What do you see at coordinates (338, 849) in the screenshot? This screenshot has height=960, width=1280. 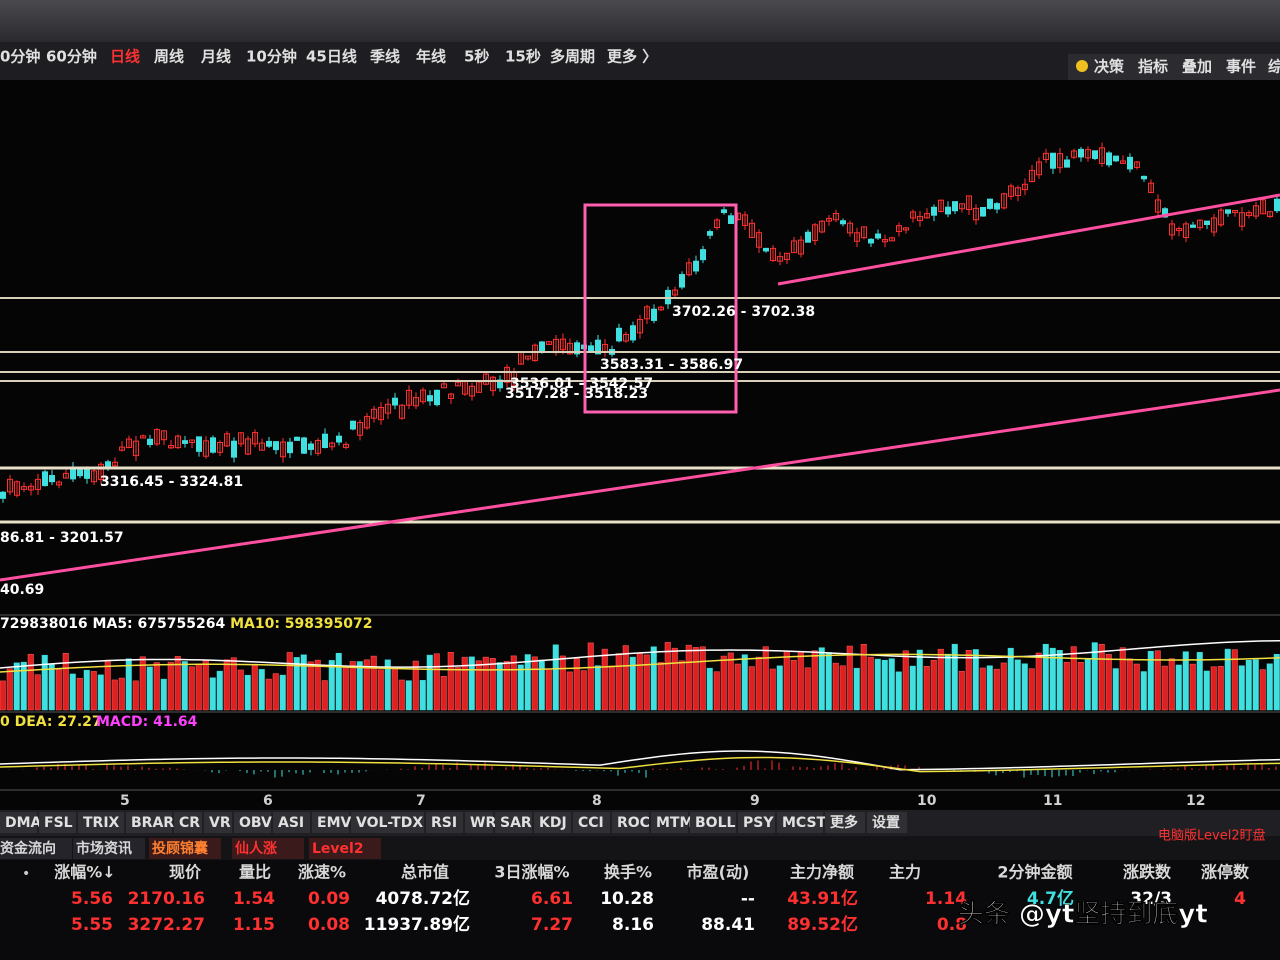 I see `info-tab: Level2` at bounding box center [338, 849].